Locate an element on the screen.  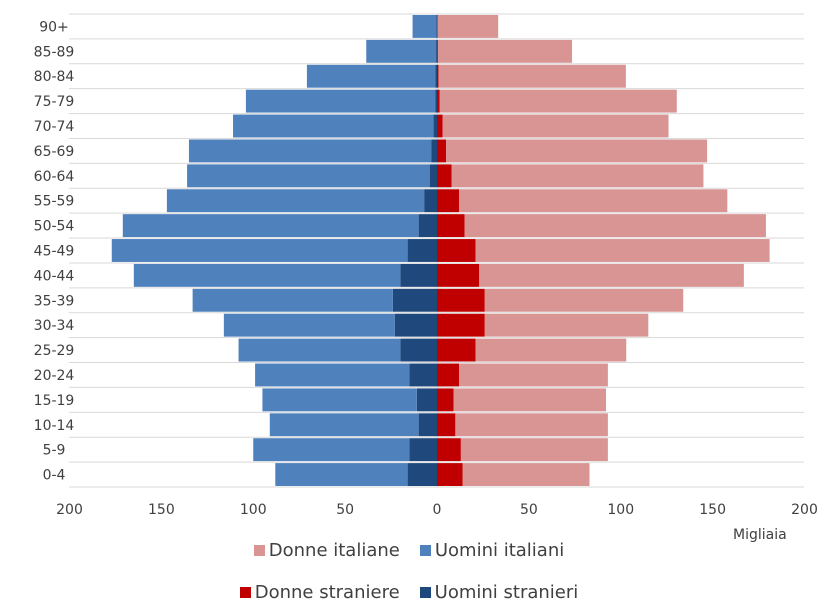
category-label-60-64: 60-64 is located at coordinates (54, 177).